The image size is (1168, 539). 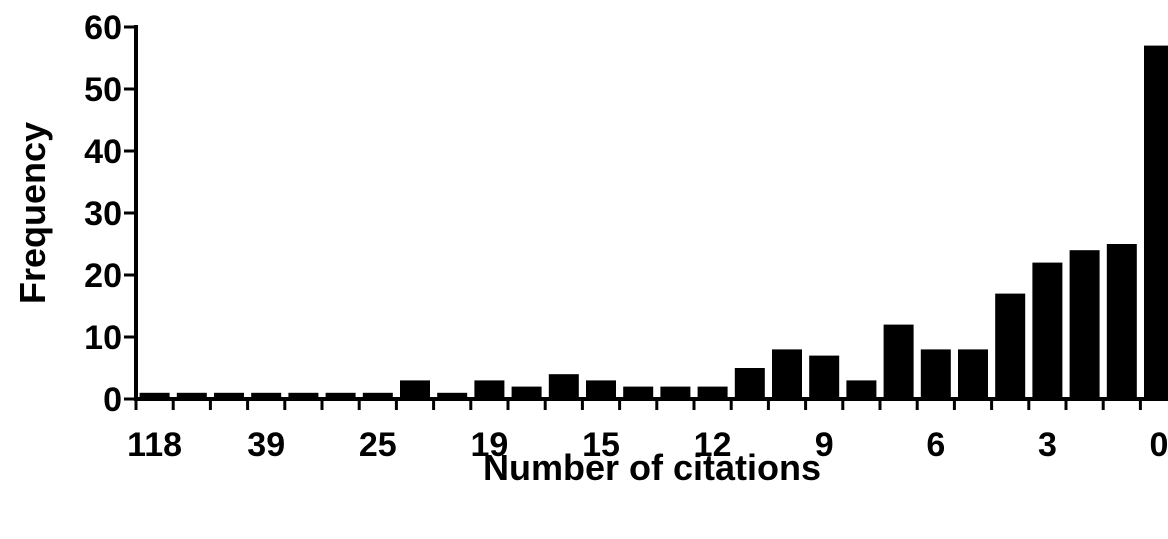 I want to click on y-tick-label: 20, so click(x=103, y=276).